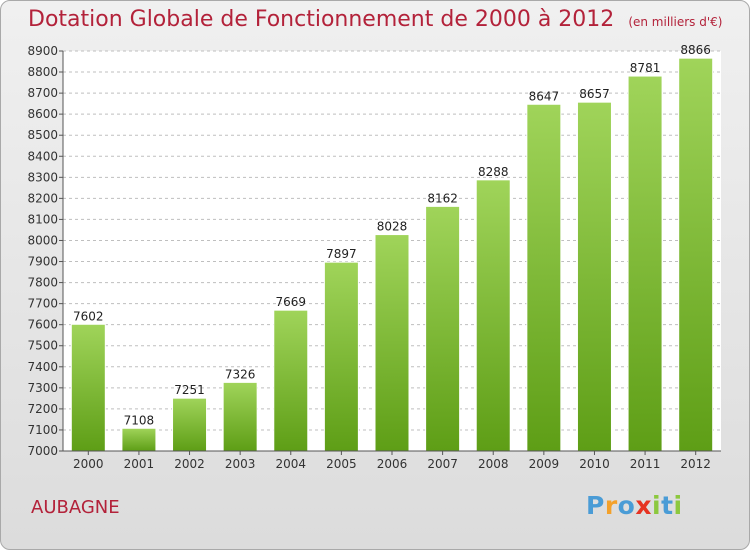  Describe the element at coordinates (42, 72) in the screenshot. I see `y-tick-label: 8800` at that location.